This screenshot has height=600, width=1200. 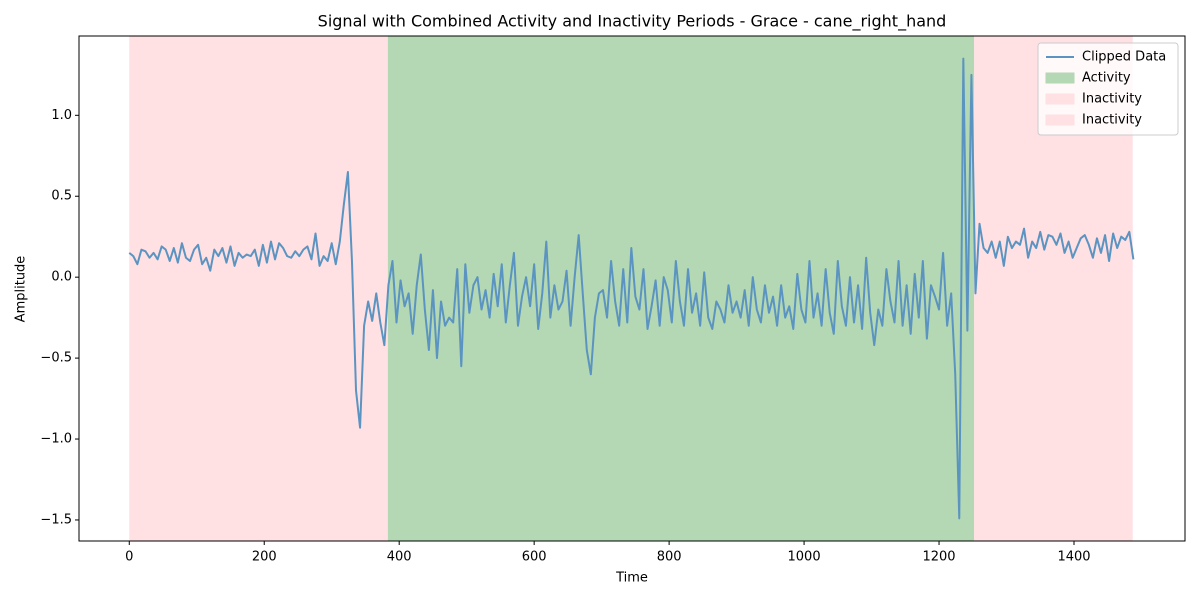 I want to click on x-tick-label: 1000, so click(x=804, y=557).